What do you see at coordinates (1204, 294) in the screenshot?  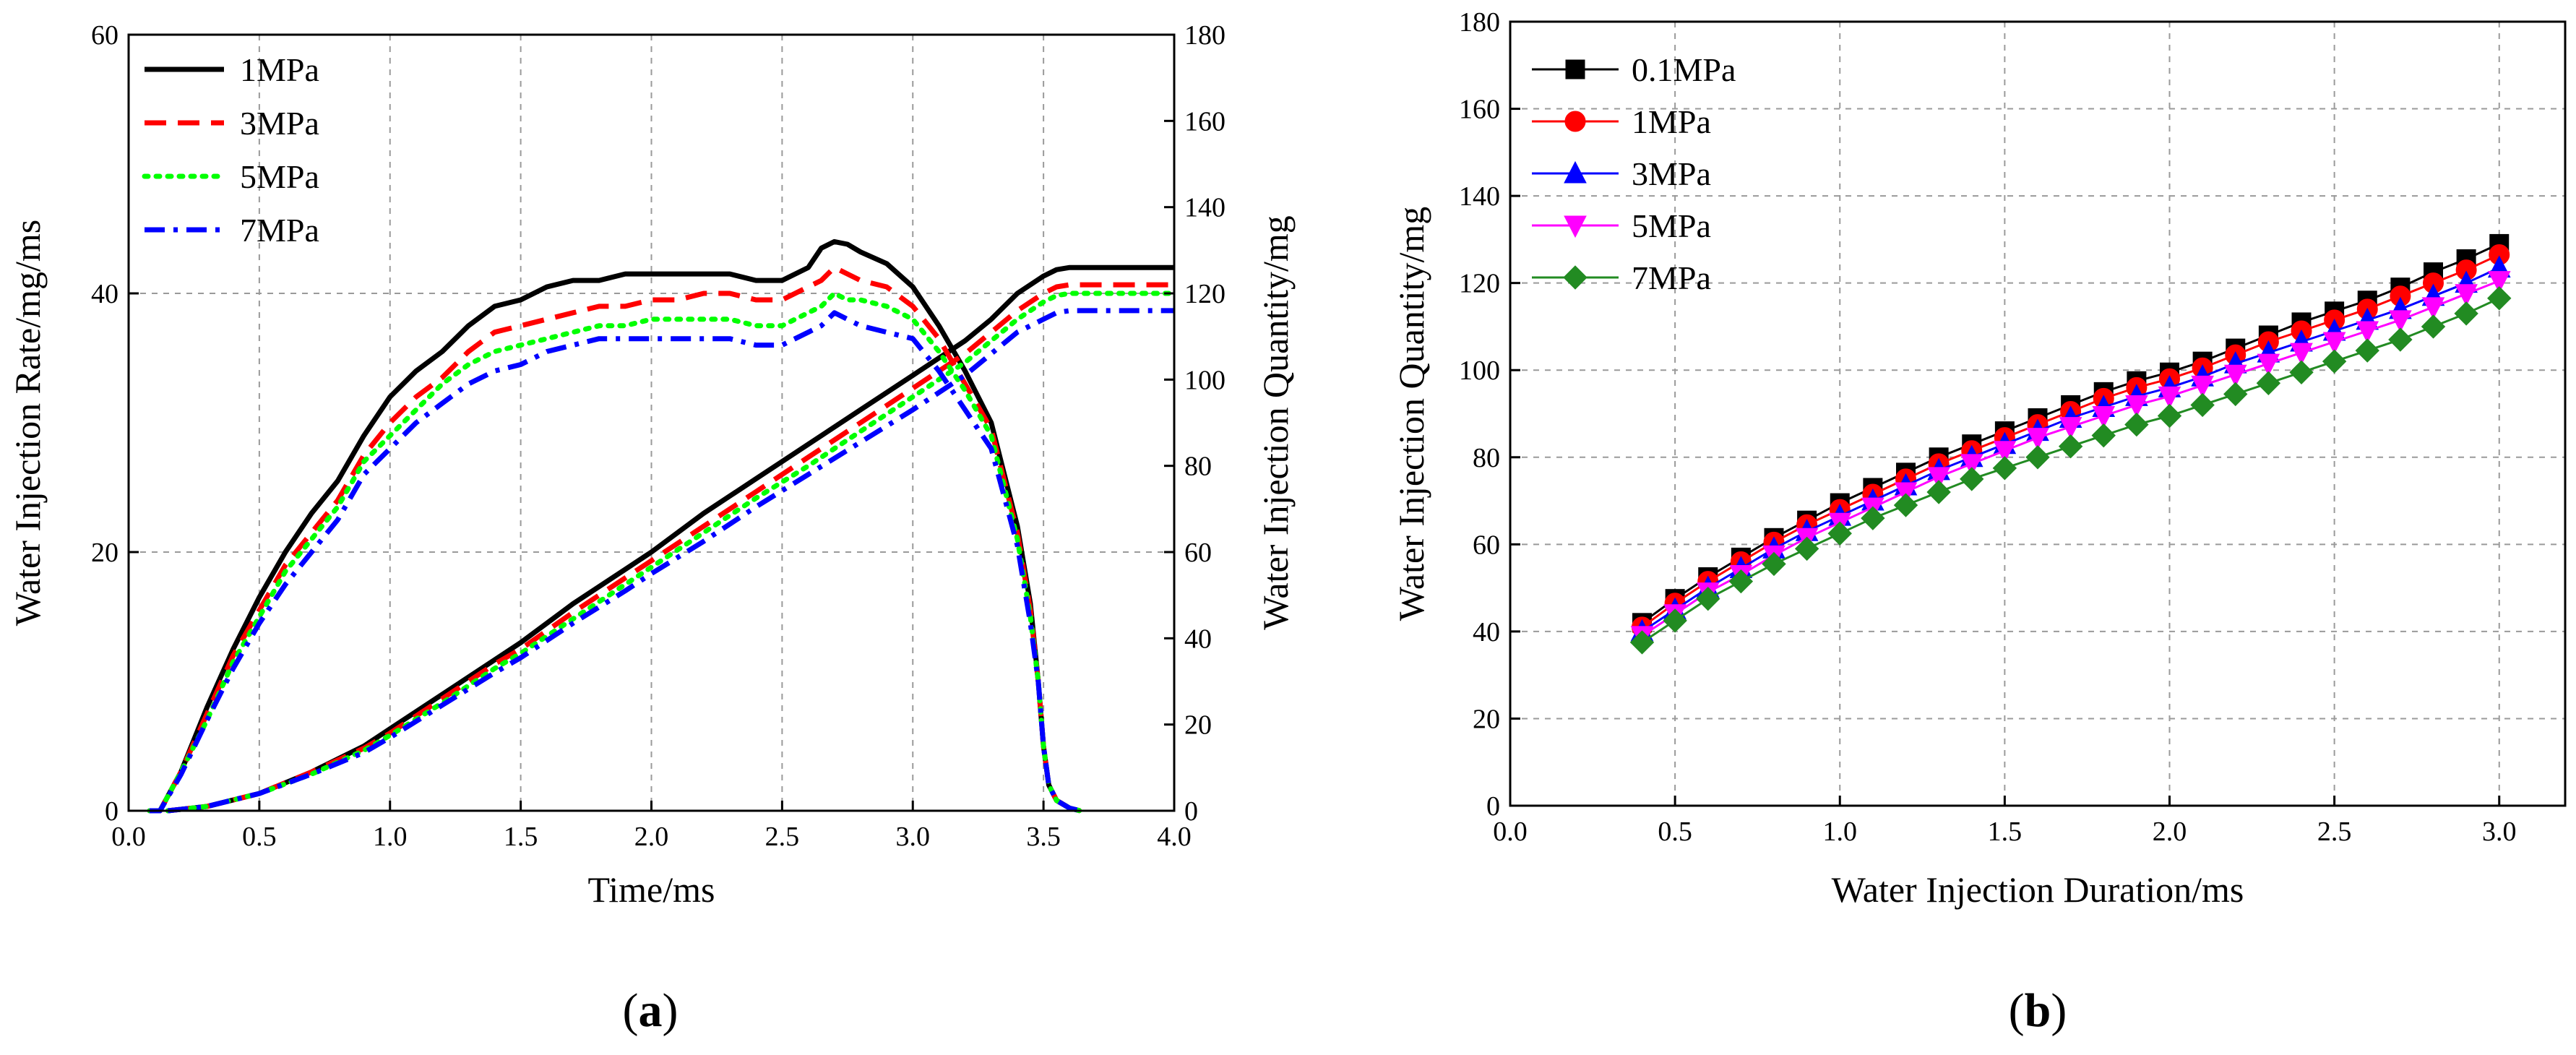 I see `panel-a-right-y-tick-label: 120` at bounding box center [1204, 294].